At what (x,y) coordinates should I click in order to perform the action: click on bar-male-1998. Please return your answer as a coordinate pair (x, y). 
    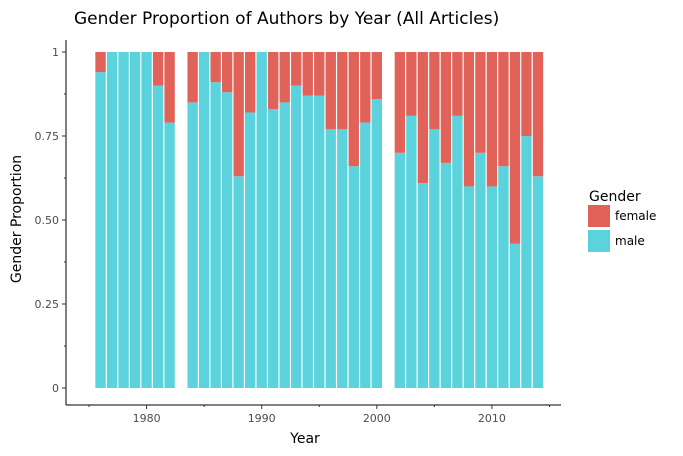
    Looking at the image, I should click on (353, 277).